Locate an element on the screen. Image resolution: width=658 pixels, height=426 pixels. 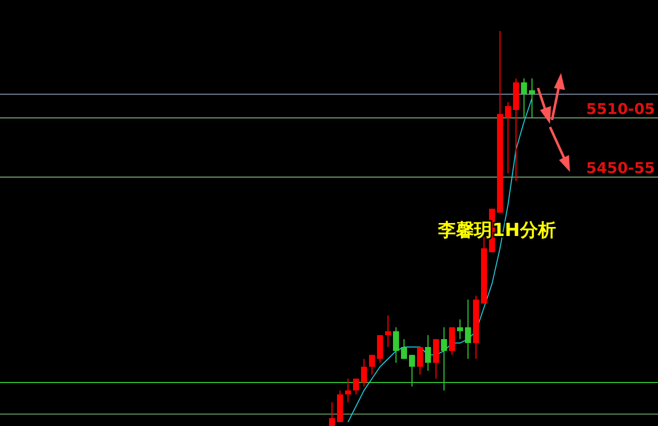
annotation: 5510-05 is located at coordinates (620, 109).